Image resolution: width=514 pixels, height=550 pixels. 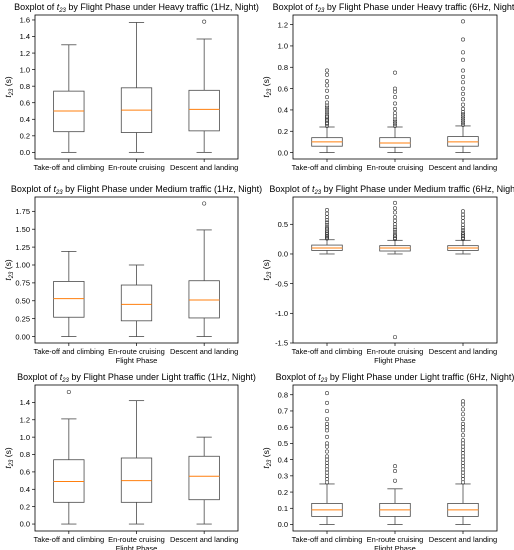 I want to click on y-tick-label: 0.75, so click(x=22, y=283).